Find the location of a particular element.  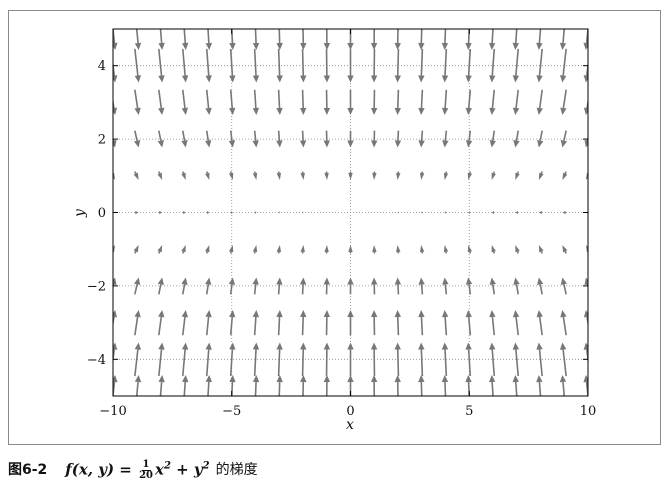

x-axis-label: x is located at coordinates (350, 425).